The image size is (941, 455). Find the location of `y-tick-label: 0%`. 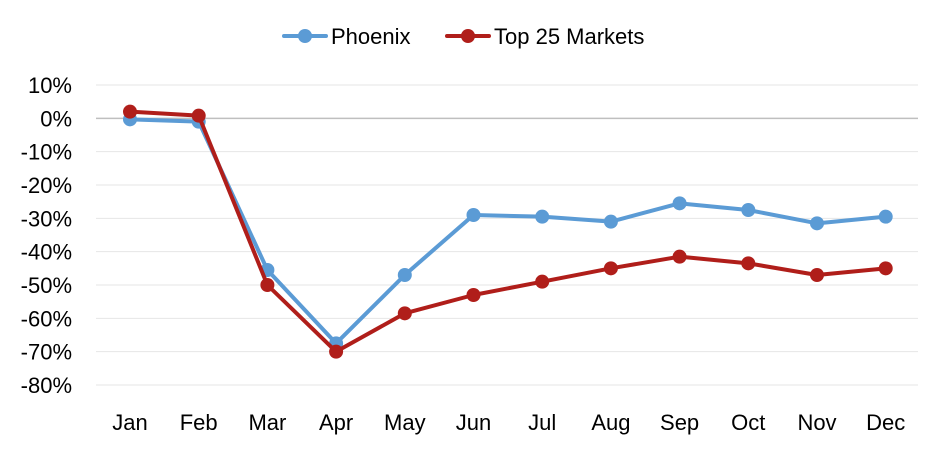

y-tick-label: 0% is located at coordinates (56, 118).